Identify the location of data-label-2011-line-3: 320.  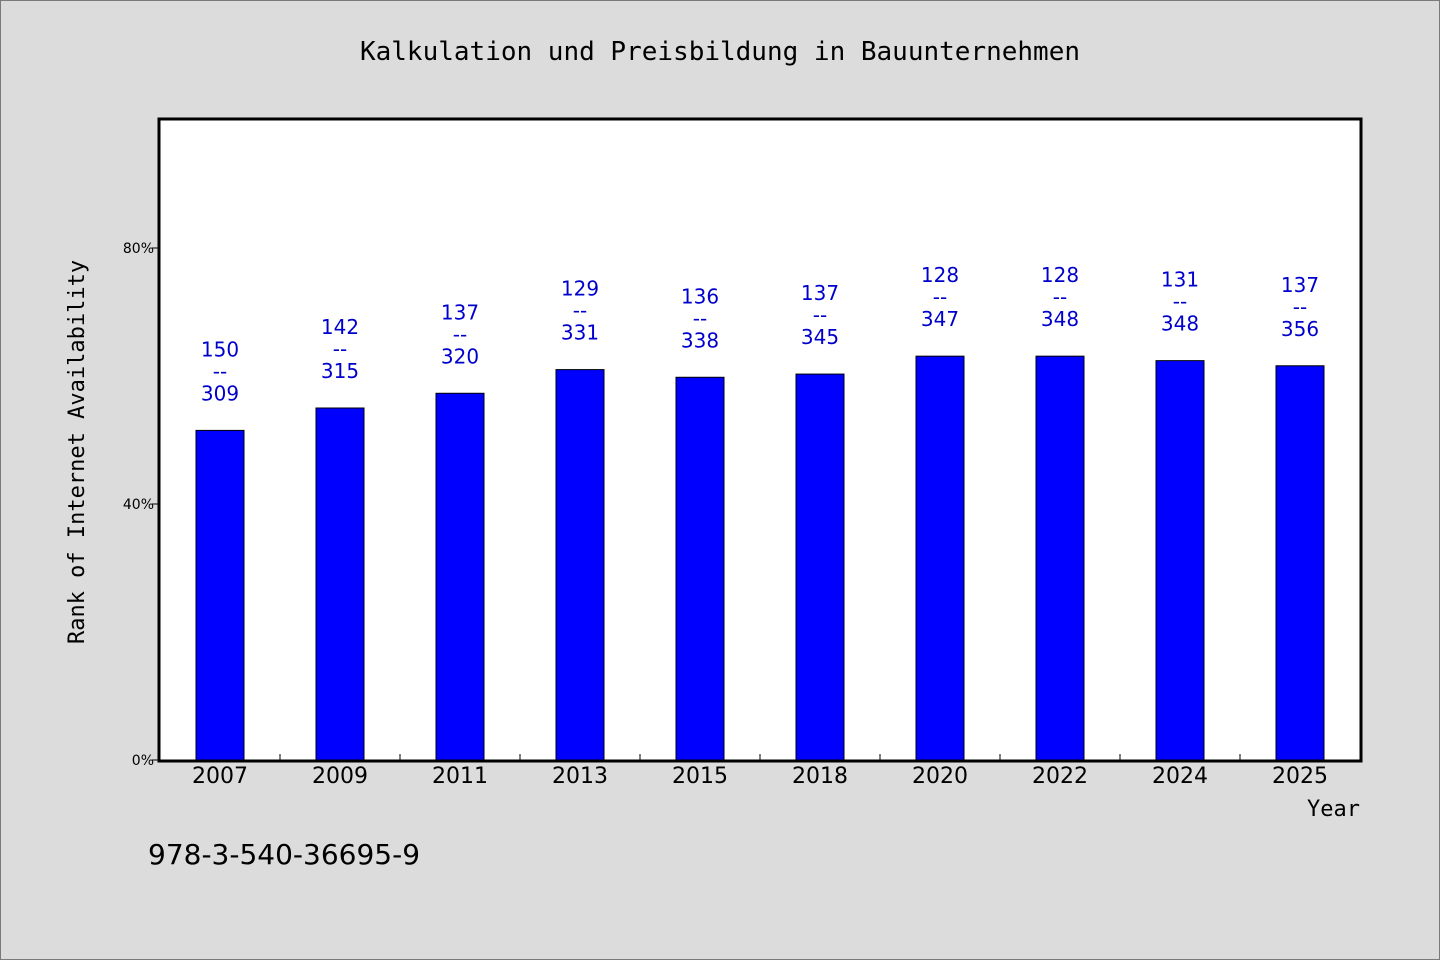
(460, 356).